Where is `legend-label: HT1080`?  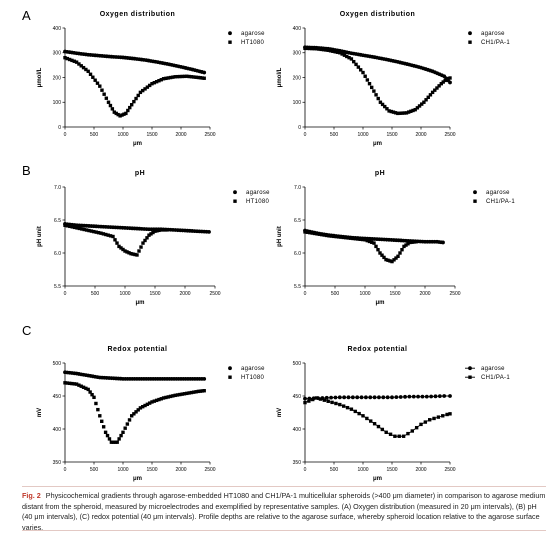 legend-label: HT1080 is located at coordinates (258, 202).